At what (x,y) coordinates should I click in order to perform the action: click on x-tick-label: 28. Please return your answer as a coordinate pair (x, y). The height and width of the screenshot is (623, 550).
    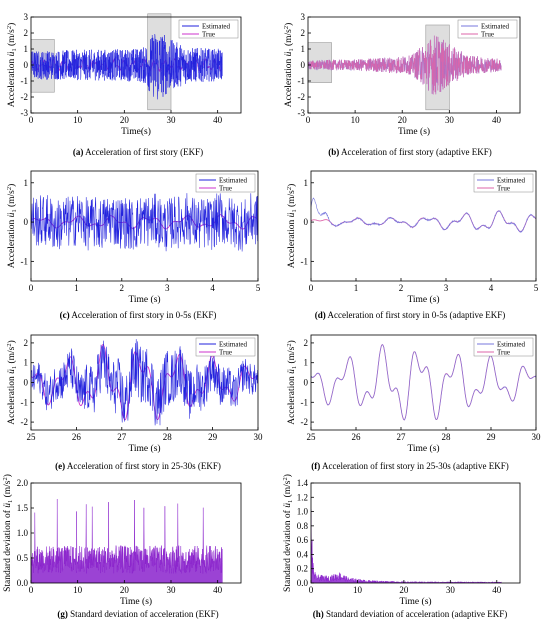
    Looking at the image, I should click on (447, 437).